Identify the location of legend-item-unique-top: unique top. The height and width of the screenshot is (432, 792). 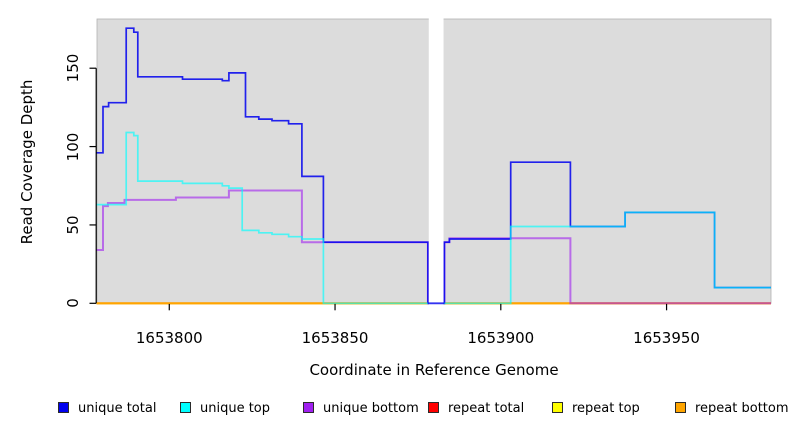
(225, 407).